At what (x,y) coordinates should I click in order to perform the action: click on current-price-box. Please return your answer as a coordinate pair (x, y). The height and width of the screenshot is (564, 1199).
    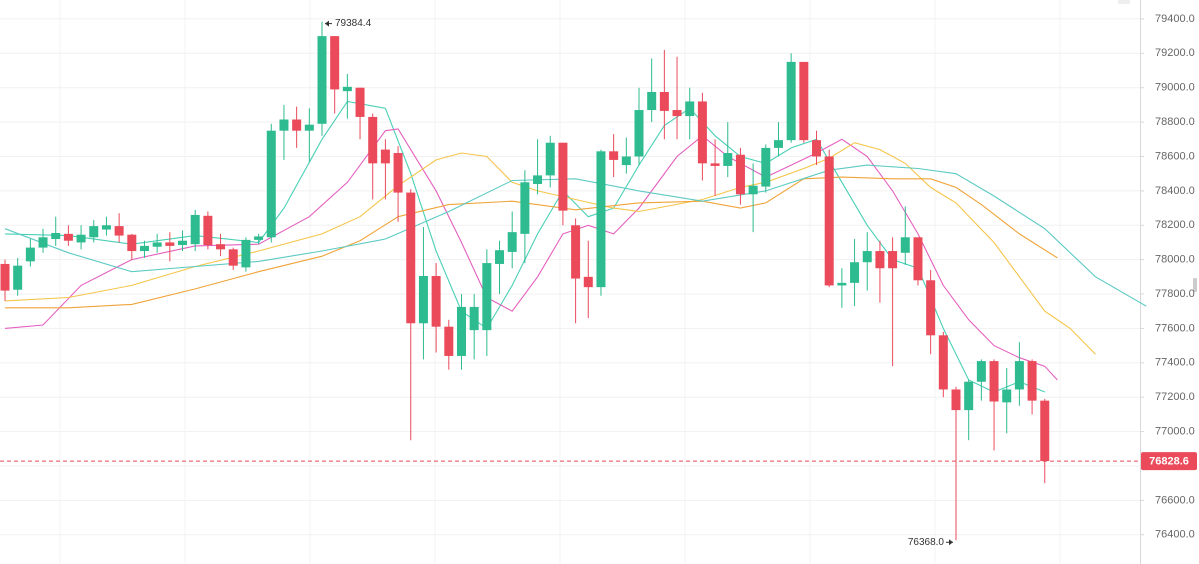
    Looking at the image, I should click on (1169, 461).